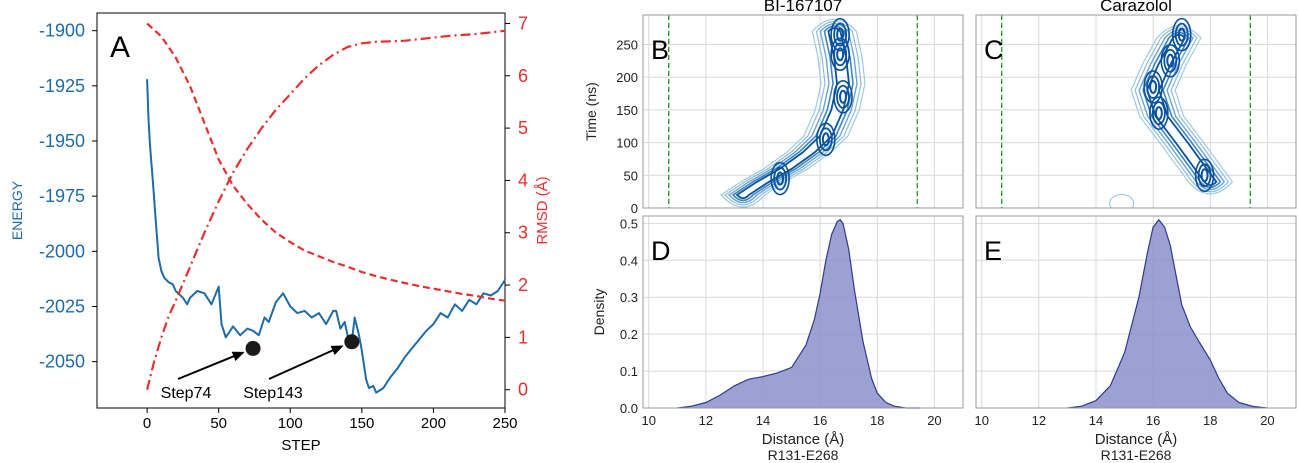 This screenshot has width=1298, height=463. What do you see at coordinates (661, 251) in the screenshot?
I see `panel-label: D` at bounding box center [661, 251].